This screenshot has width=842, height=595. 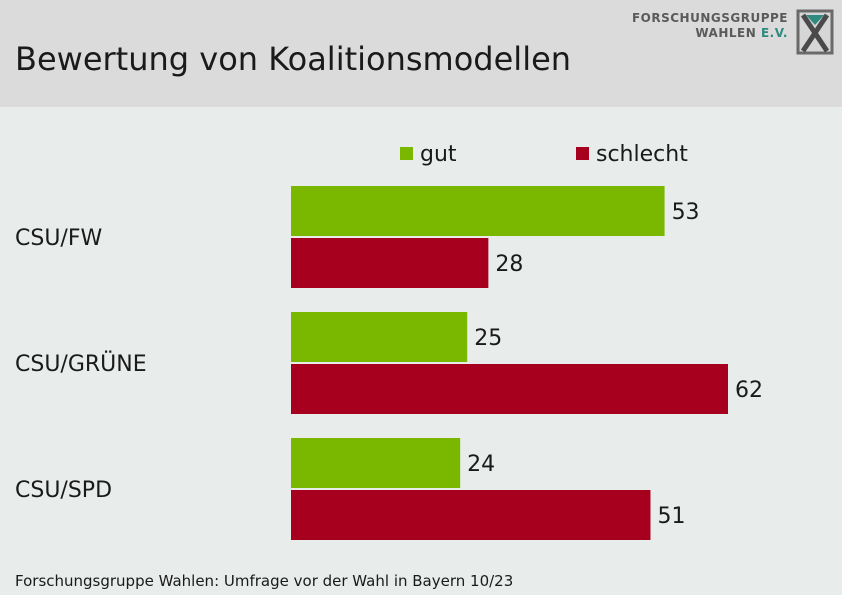 What do you see at coordinates (488, 338) in the screenshot?
I see `value-label-csu-gr-ne-gut: 25` at bounding box center [488, 338].